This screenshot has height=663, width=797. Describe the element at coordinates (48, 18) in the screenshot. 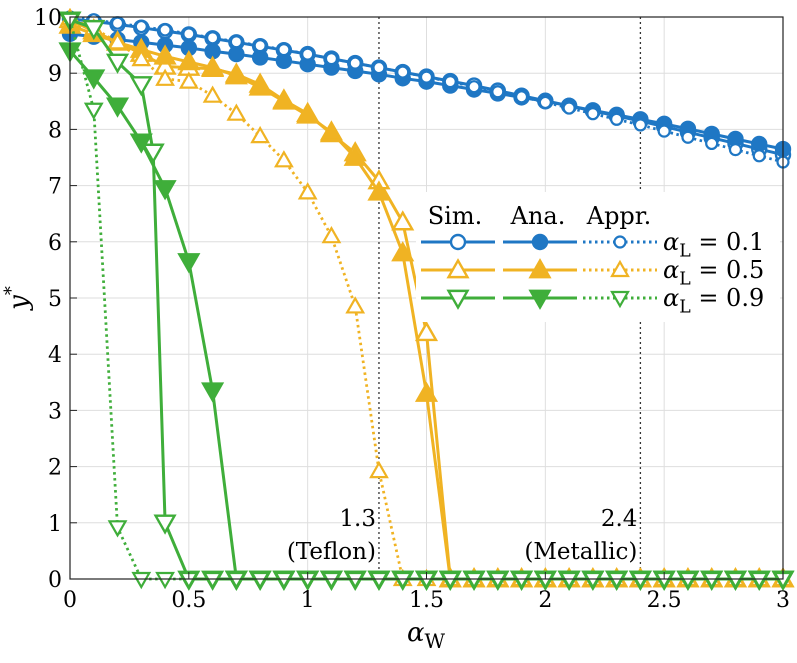

I see `y-tick-label: 10` at that location.